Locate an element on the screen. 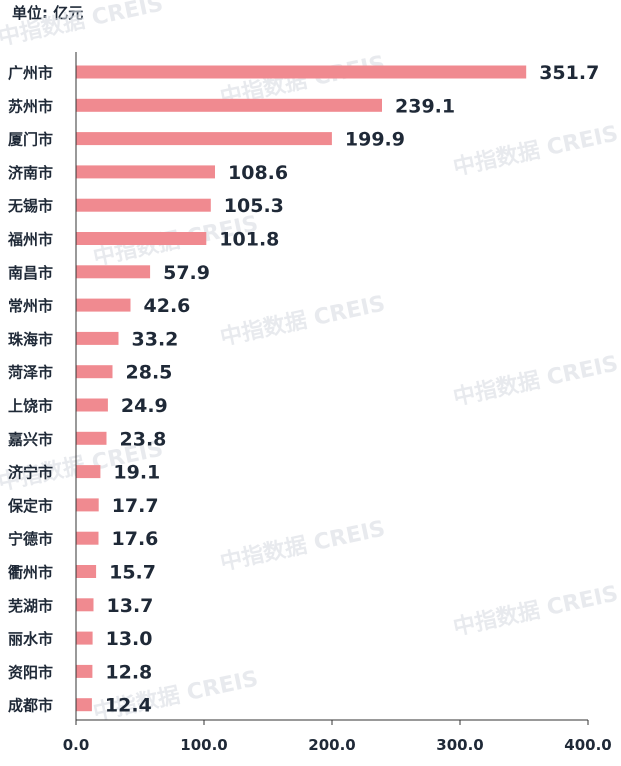 This screenshot has width=621, height=766. x-tick-label: 300.0 is located at coordinates (459, 745).